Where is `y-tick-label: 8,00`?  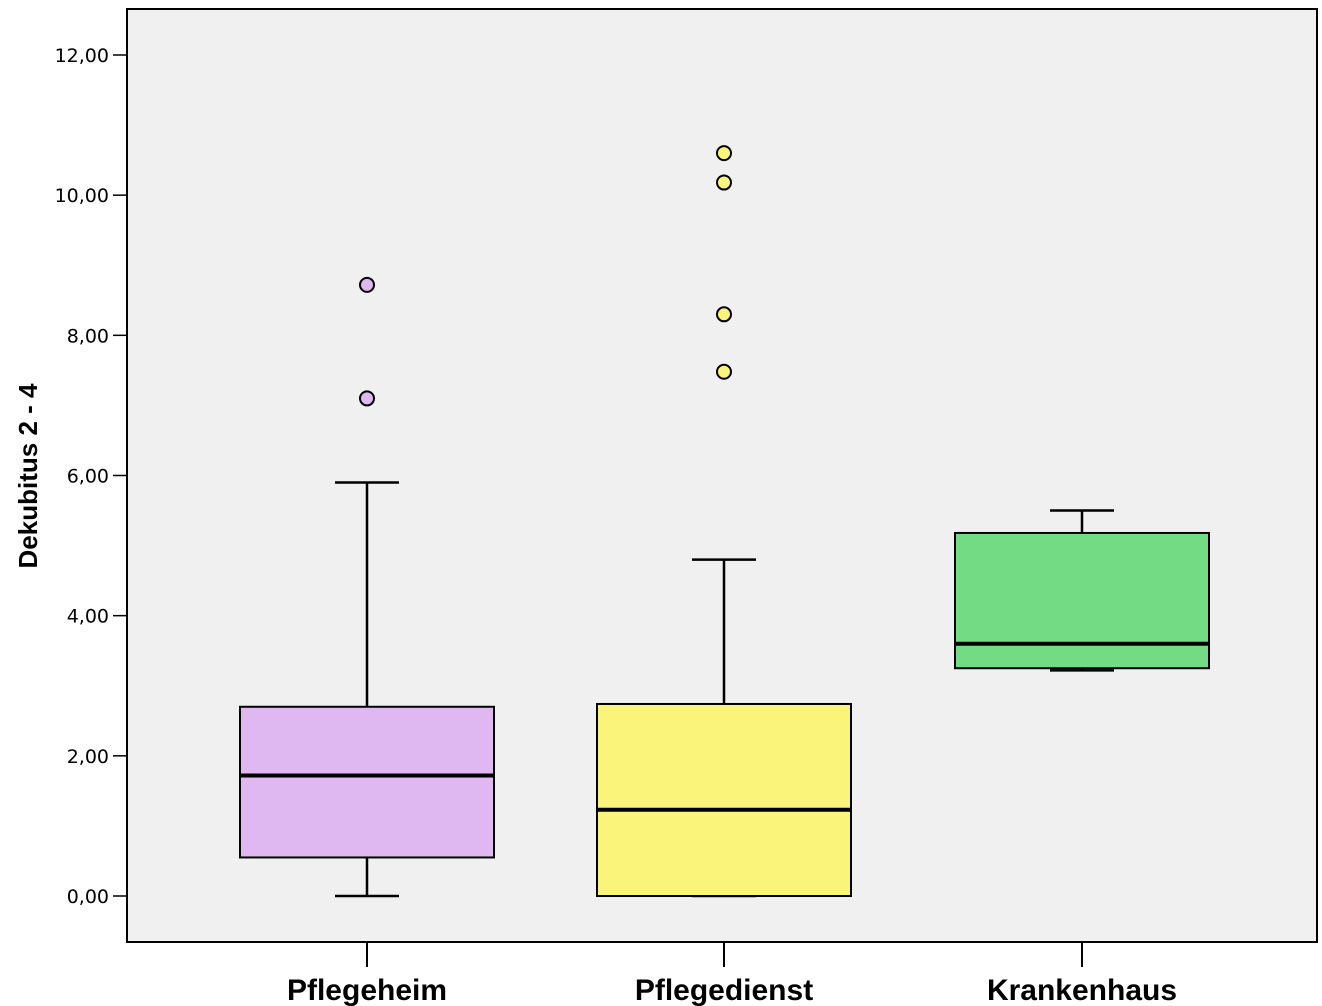 y-tick-label: 8,00 is located at coordinates (88, 336).